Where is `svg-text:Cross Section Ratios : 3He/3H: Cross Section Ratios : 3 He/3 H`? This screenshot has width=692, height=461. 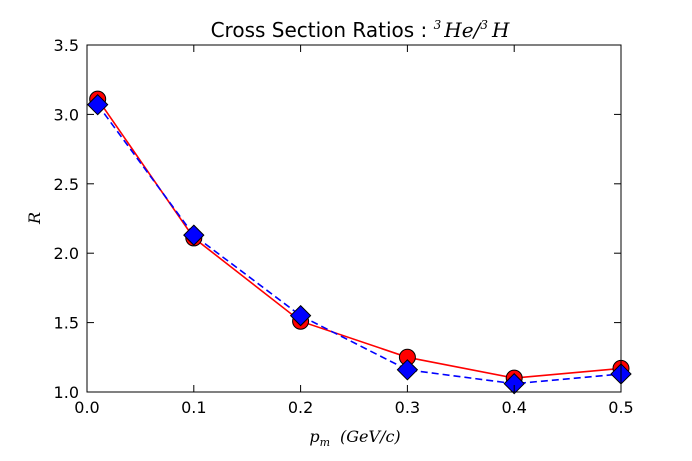
svg-text:Cross Section Ratios : 3He/3H: Cross Section Ratios : 3 He/3 H is located at coordinates (360, 30).